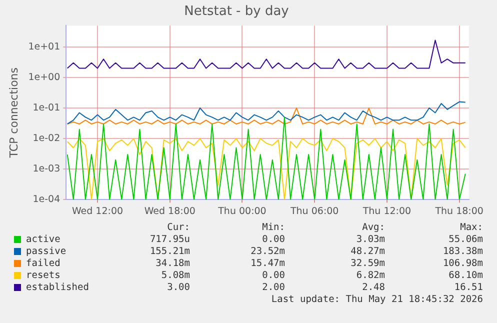  What do you see at coordinates (462, 251) in the screenshot?
I see `text: 183.38m` at bounding box center [462, 251].